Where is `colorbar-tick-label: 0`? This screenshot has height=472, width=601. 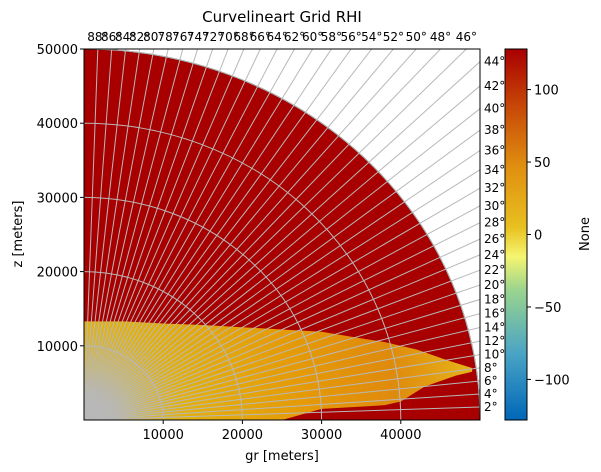
colorbar-tick-label: 0 is located at coordinates (538, 236).